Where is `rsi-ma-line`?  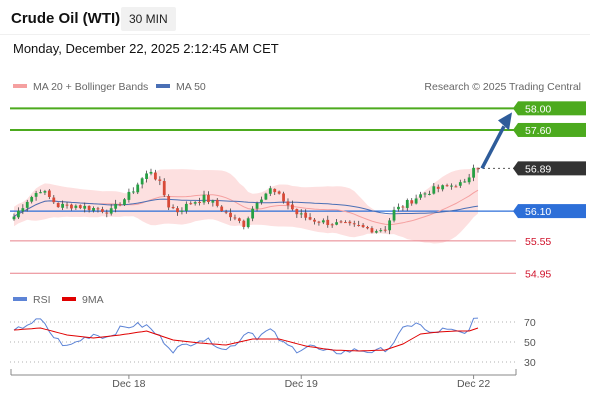
rsi-ma-line is located at coordinates (246, 339).